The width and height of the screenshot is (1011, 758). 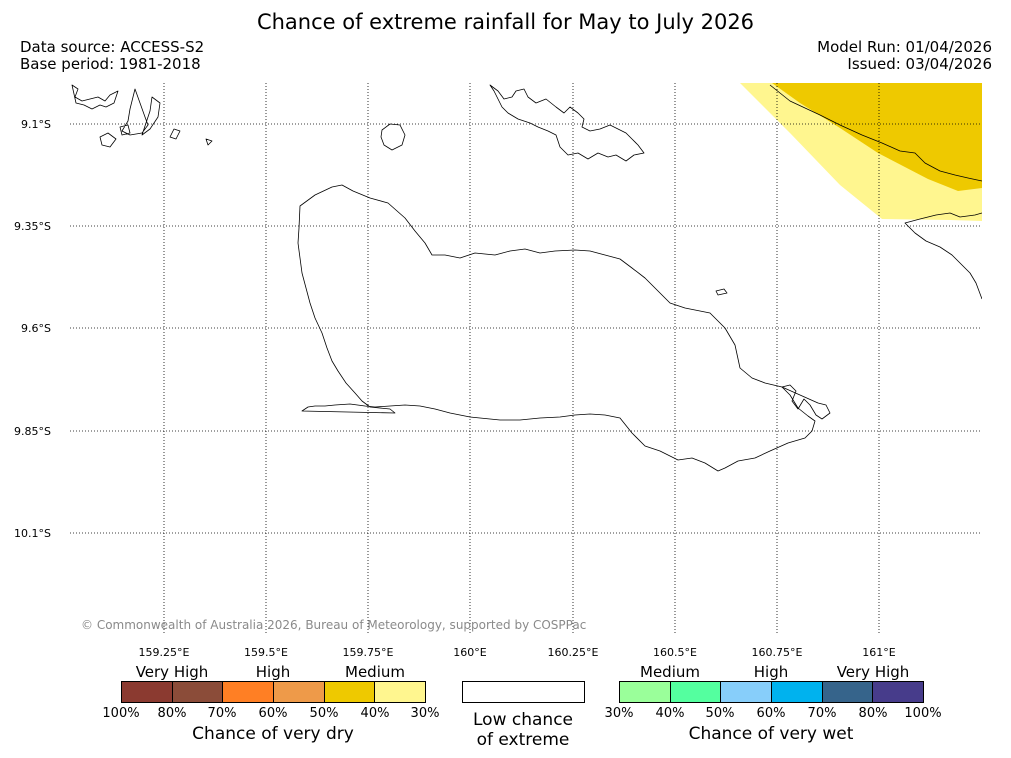 What do you see at coordinates (822, 713) in the screenshot?
I see `wet-tick: 70%` at bounding box center [822, 713].